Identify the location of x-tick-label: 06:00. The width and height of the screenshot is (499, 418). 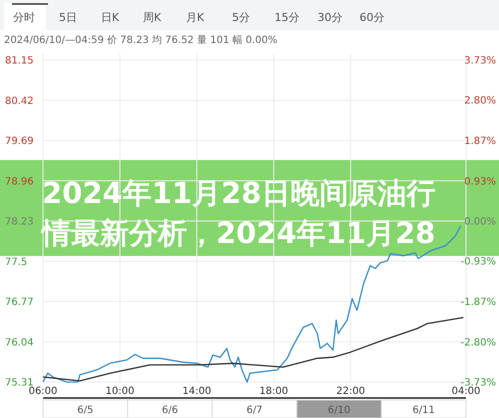
(43, 391).